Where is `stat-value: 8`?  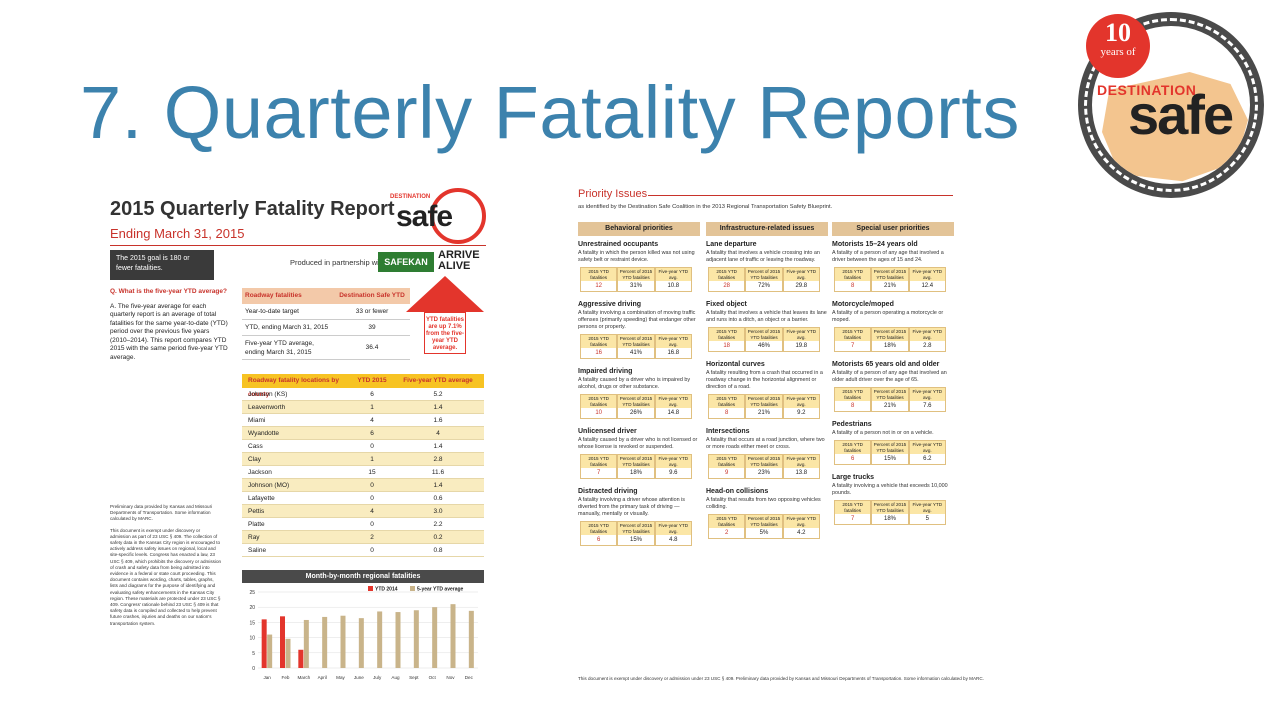
stat-value: 8 is located at coordinates (852, 286).